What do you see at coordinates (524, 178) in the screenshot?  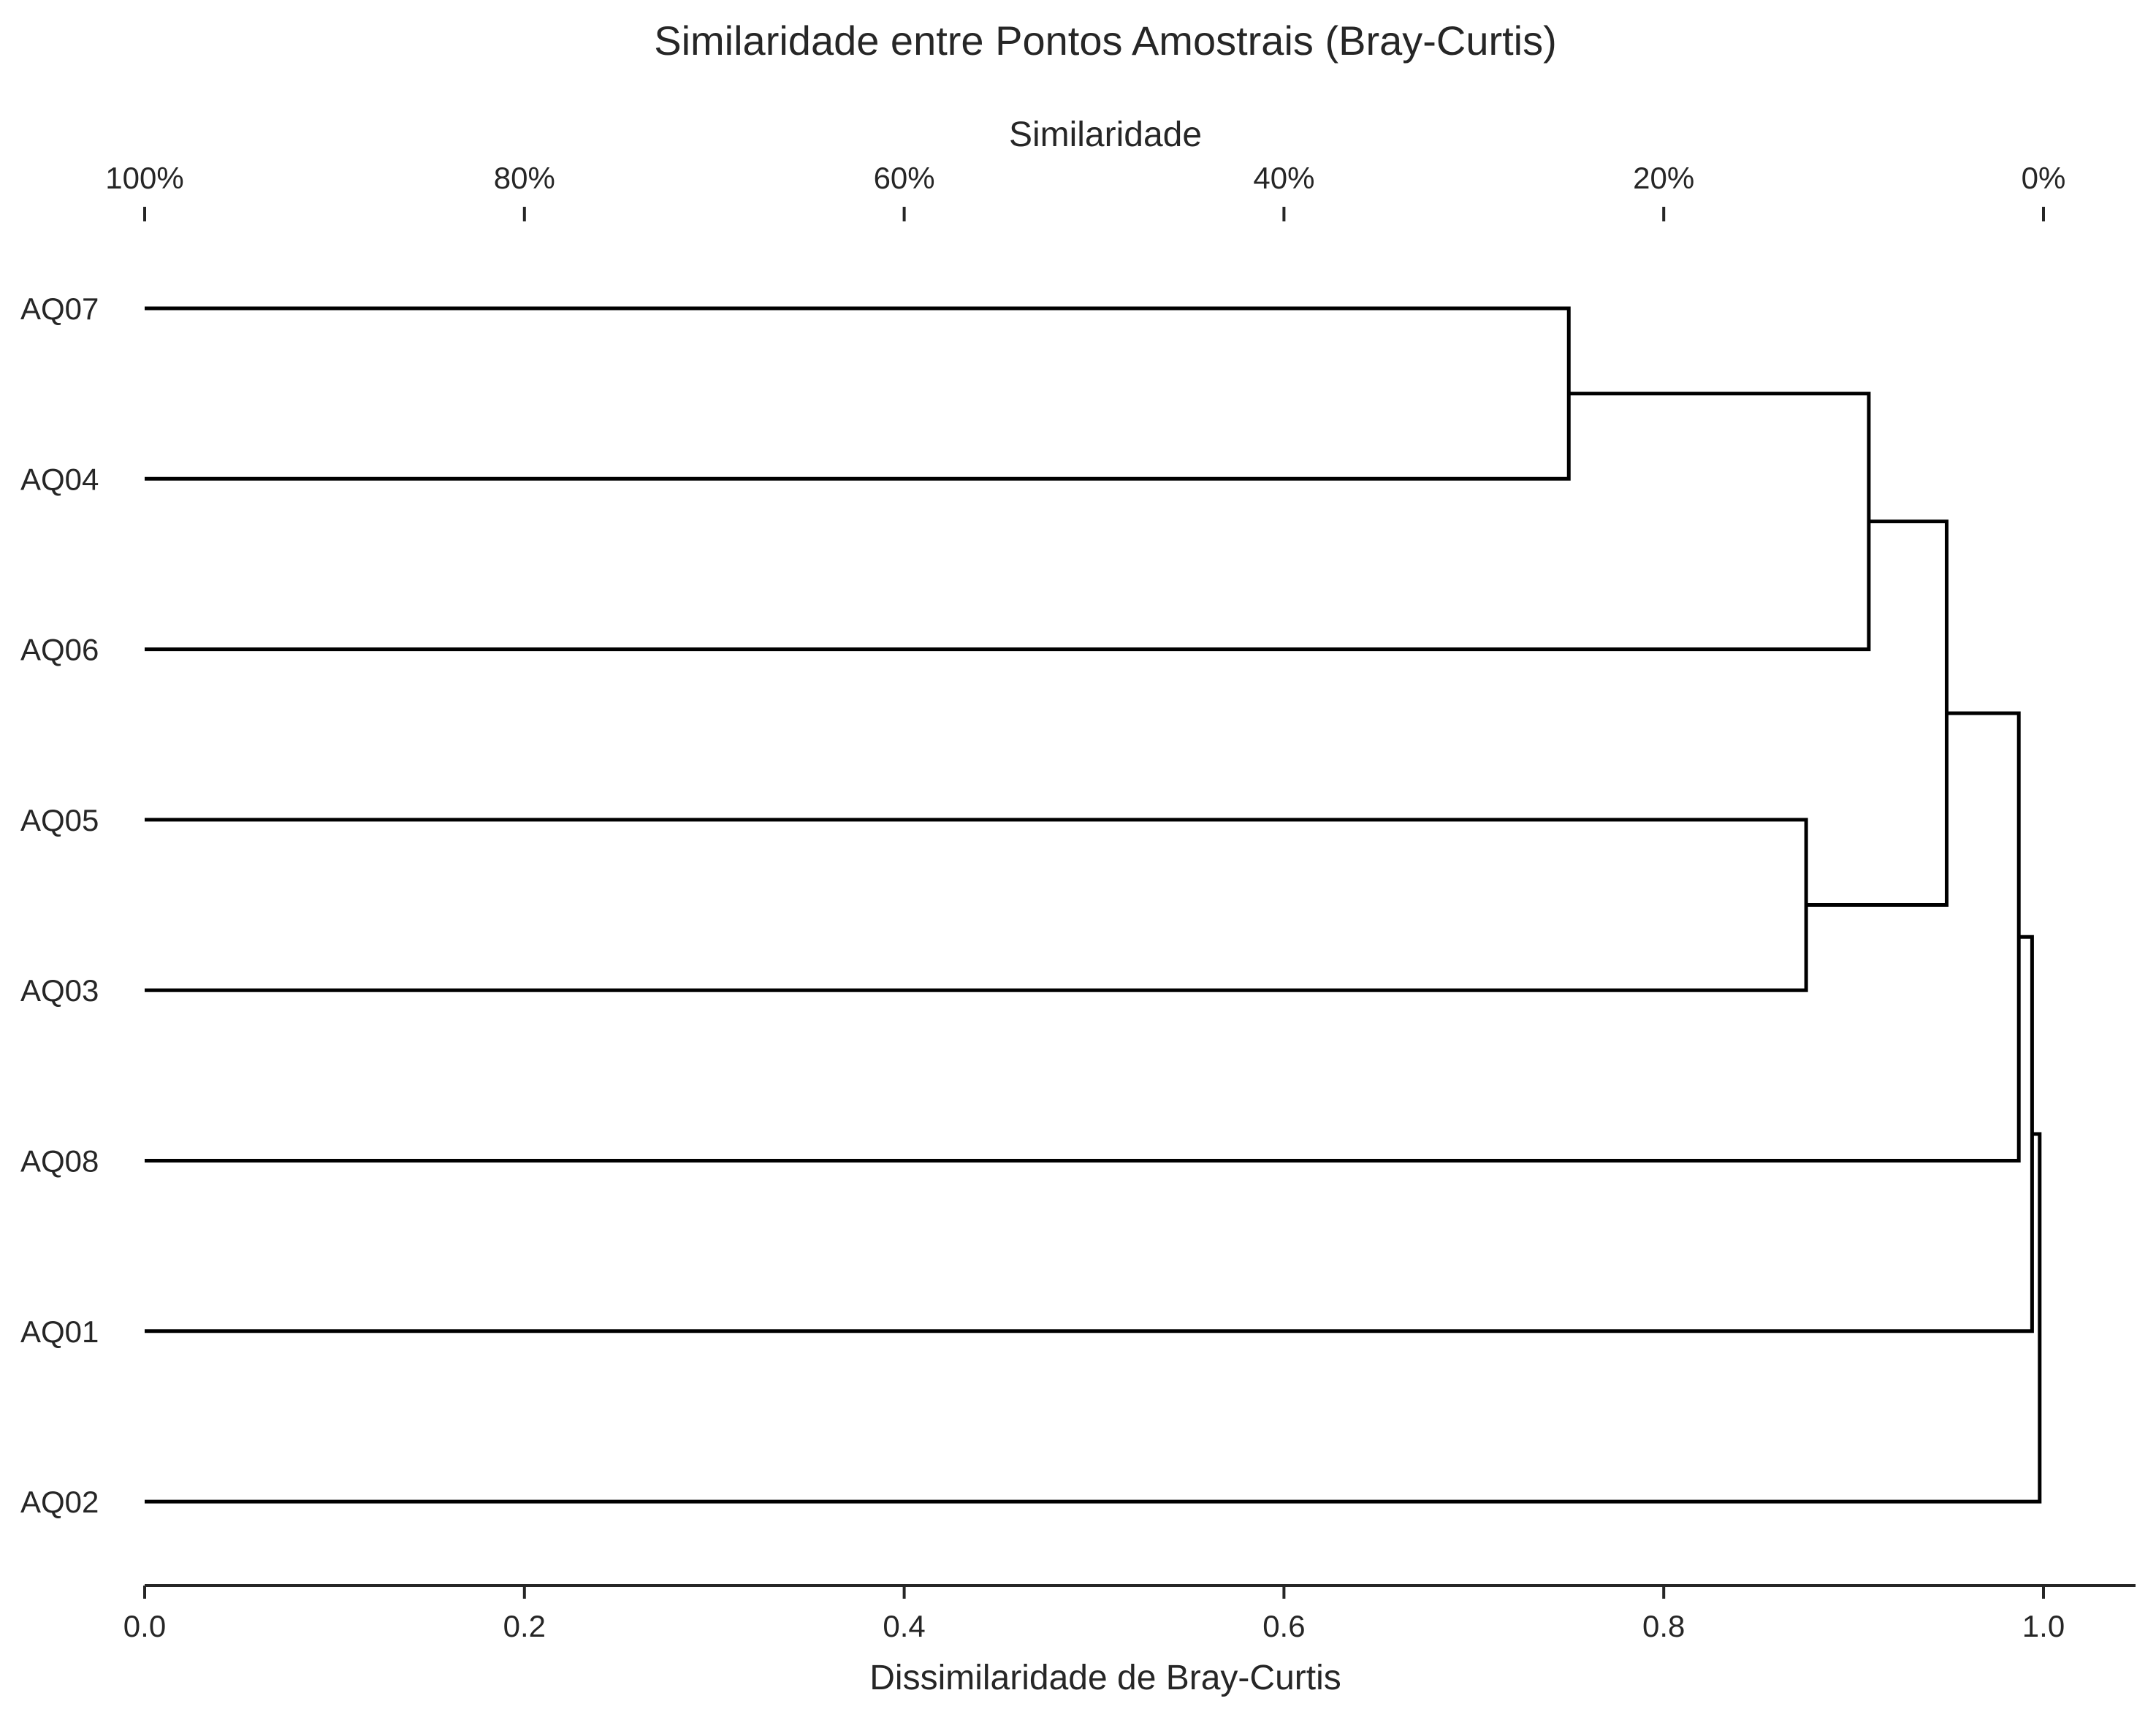 I see `top-tick-label: 80%` at bounding box center [524, 178].